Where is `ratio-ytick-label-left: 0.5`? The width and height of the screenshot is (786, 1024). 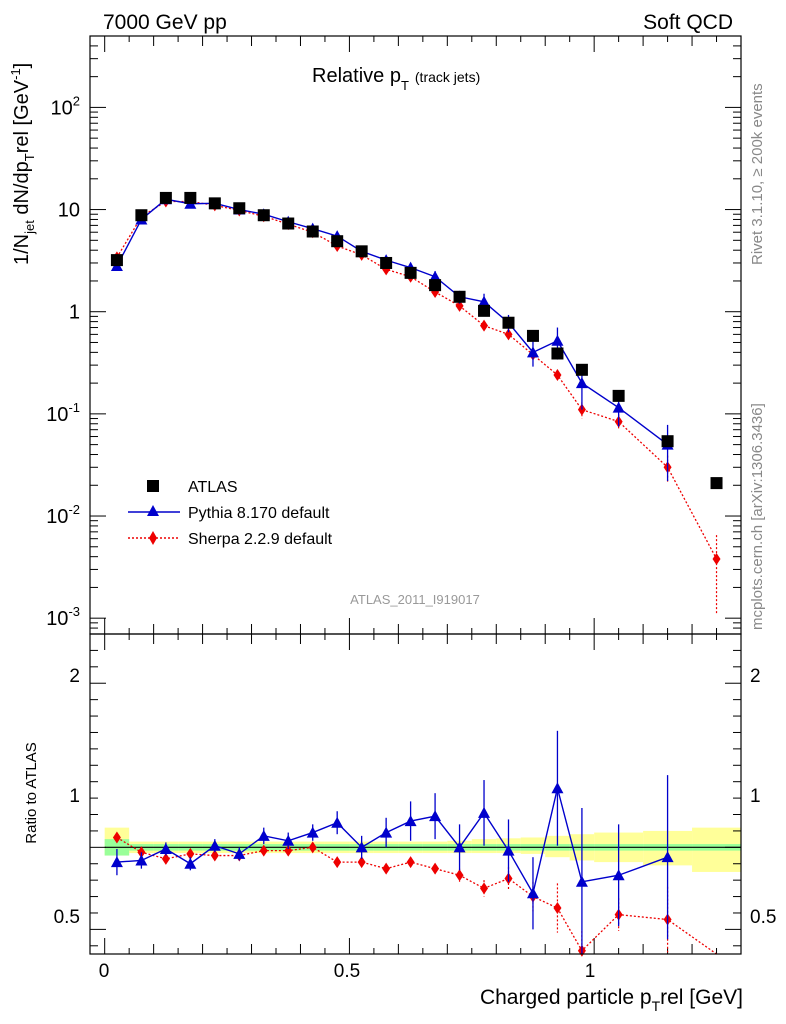
ratio-ytick-label-left: 0.5 is located at coordinates (67, 917).